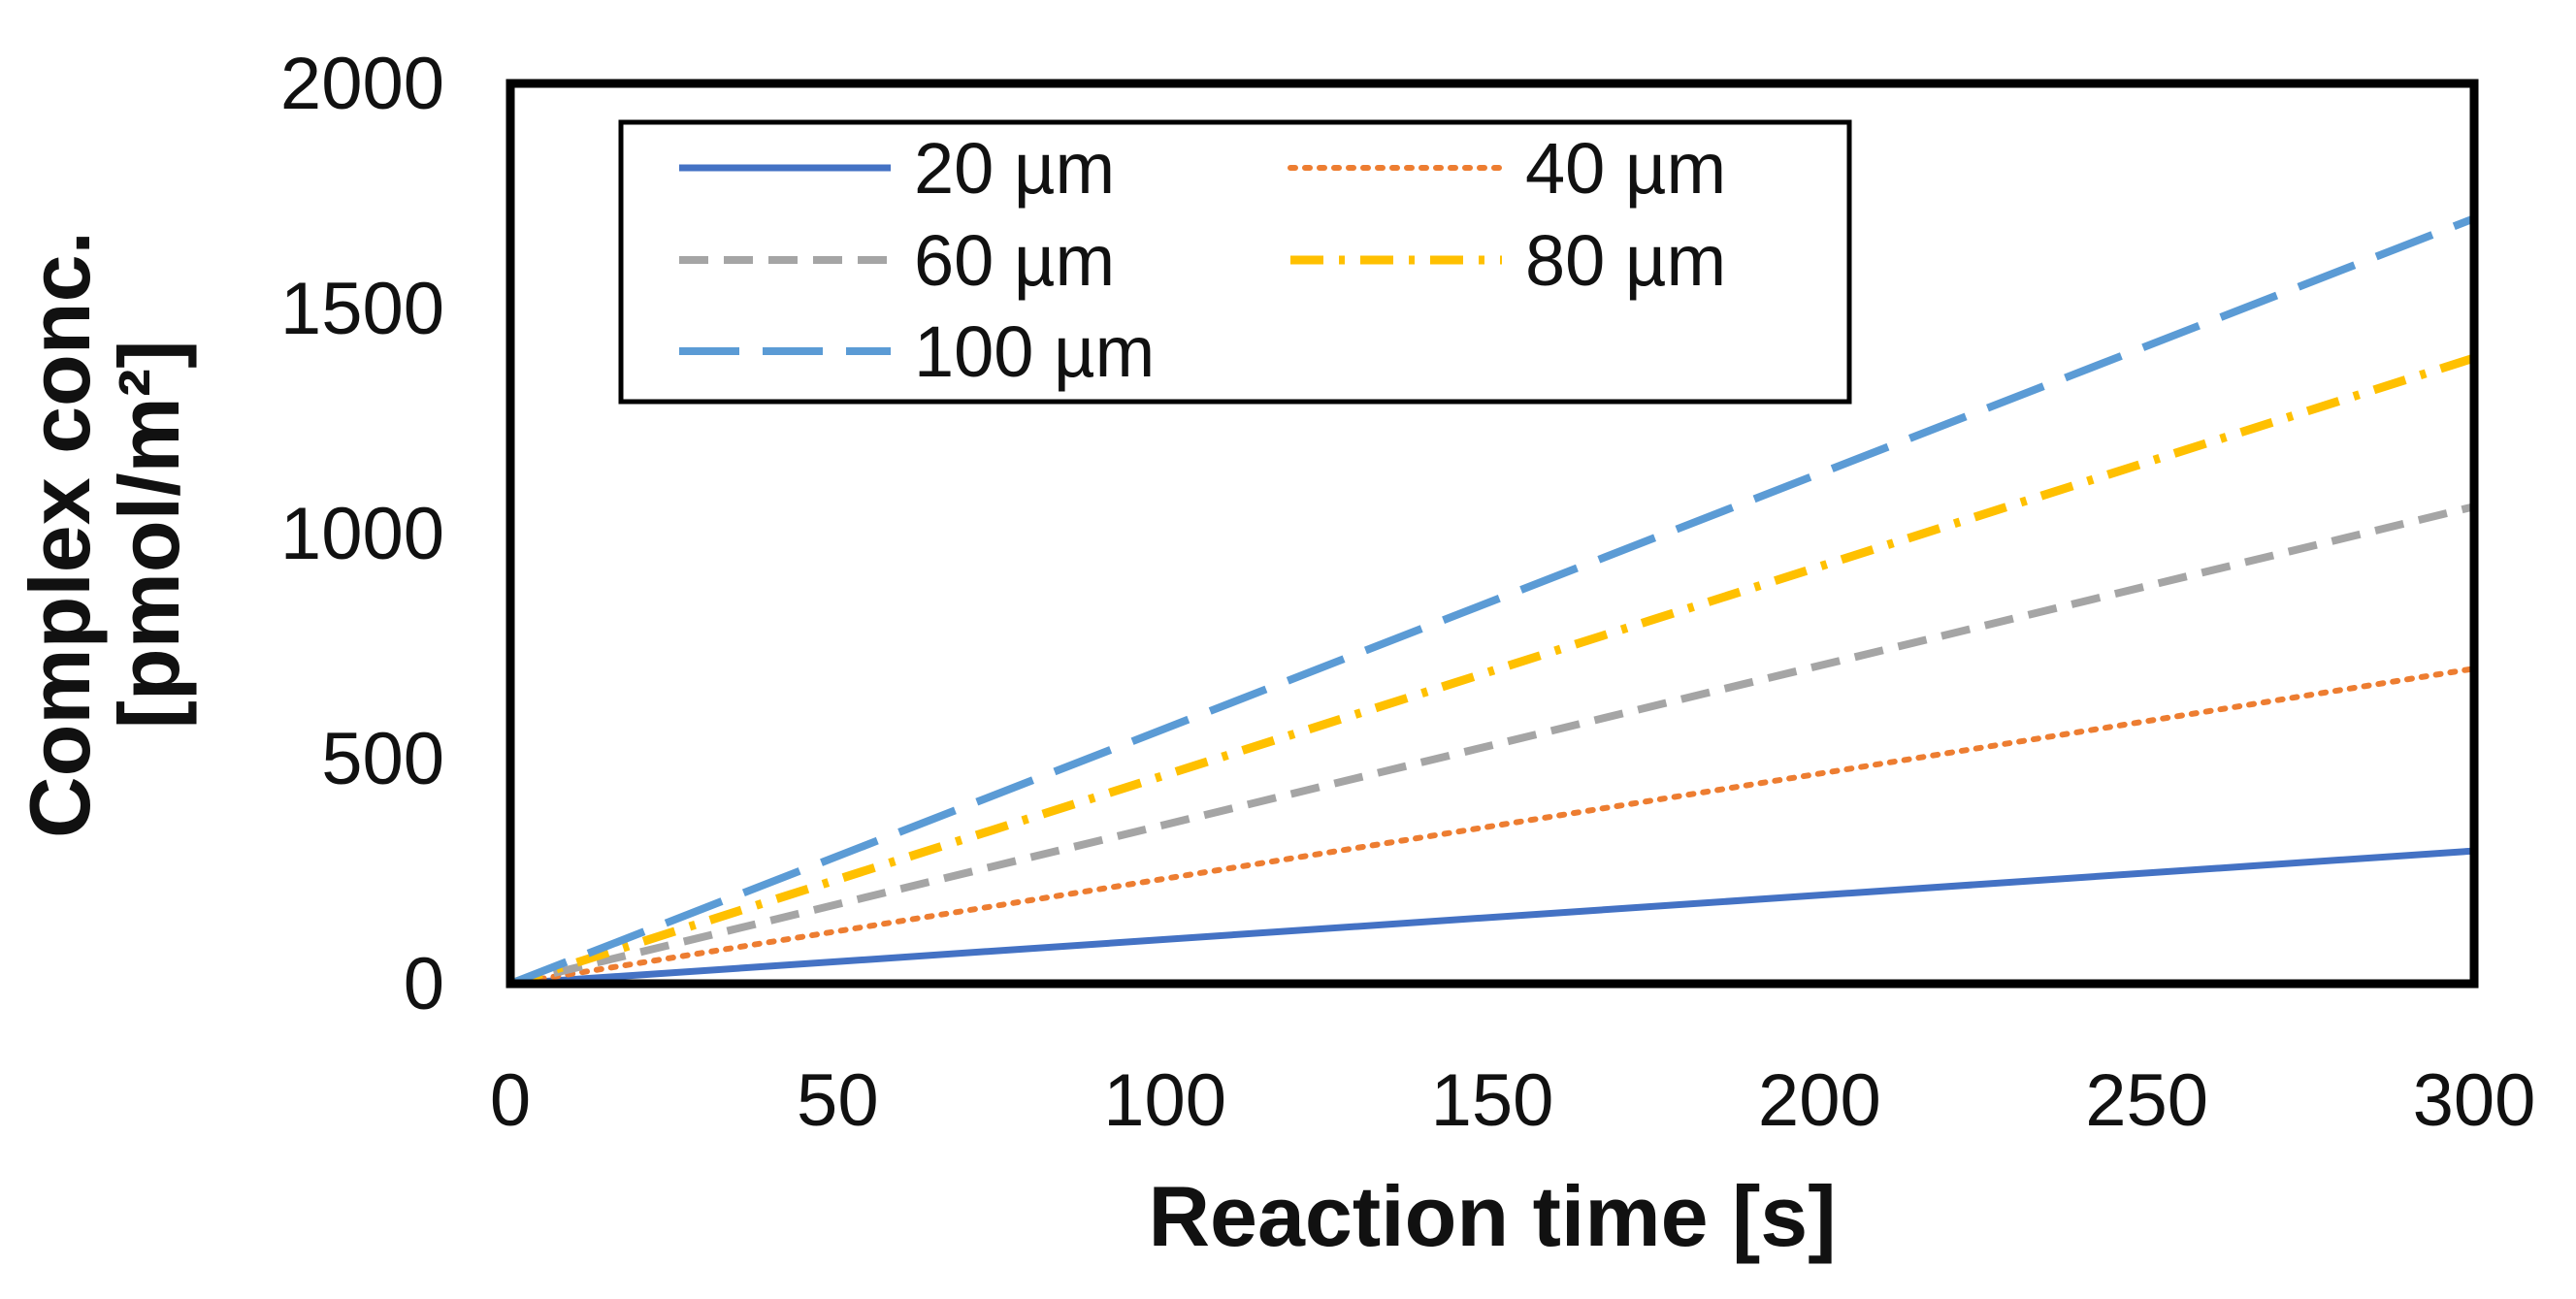  What do you see at coordinates (362, 84) in the screenshot?
I see `y-tick-label: 2000` at bounding box center [362, 84].